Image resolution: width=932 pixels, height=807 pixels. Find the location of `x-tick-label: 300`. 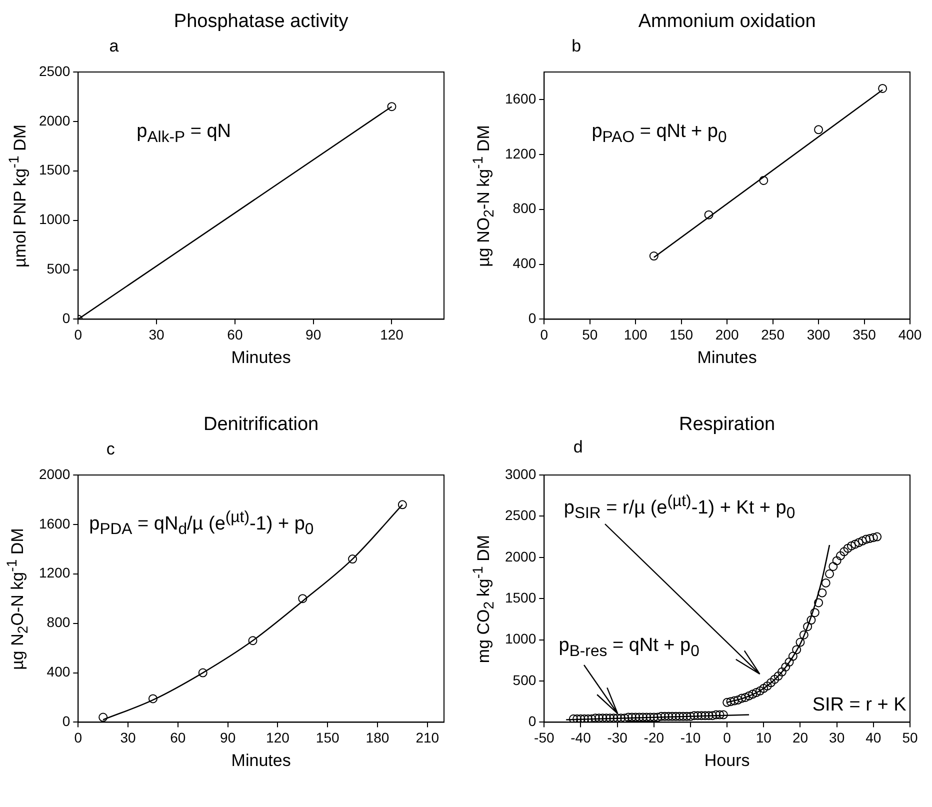

x-tick-label: 300 is located at coordinates (818, 334).